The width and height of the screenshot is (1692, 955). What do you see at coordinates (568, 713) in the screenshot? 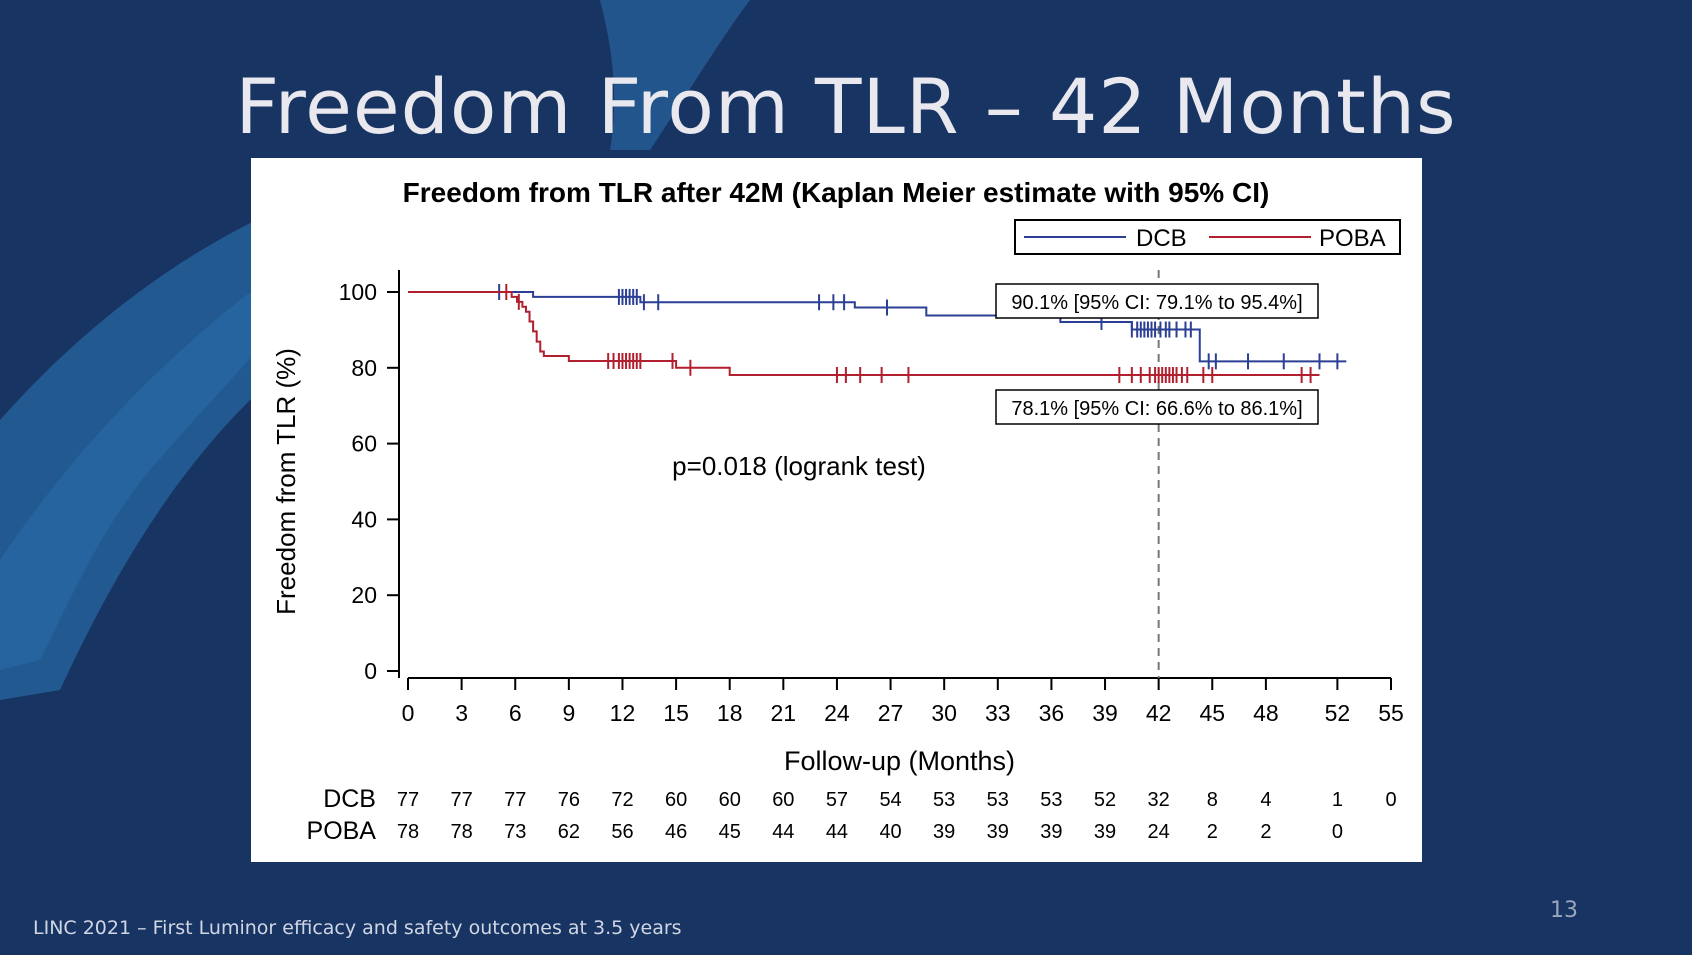
I see `x-tick-label: 9` at bounding box center [568, 713].